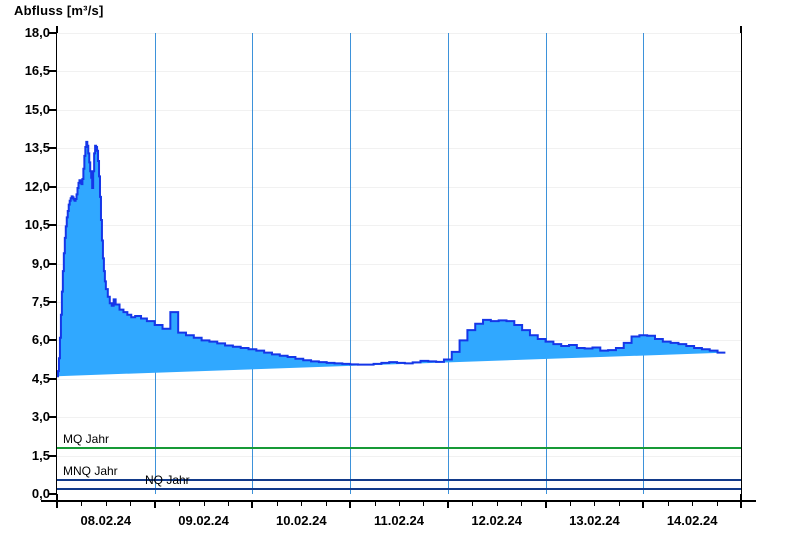 The image size is (800, 550). I want to click on x-axis-tick-label: 10.02.24, so click(301, 520).